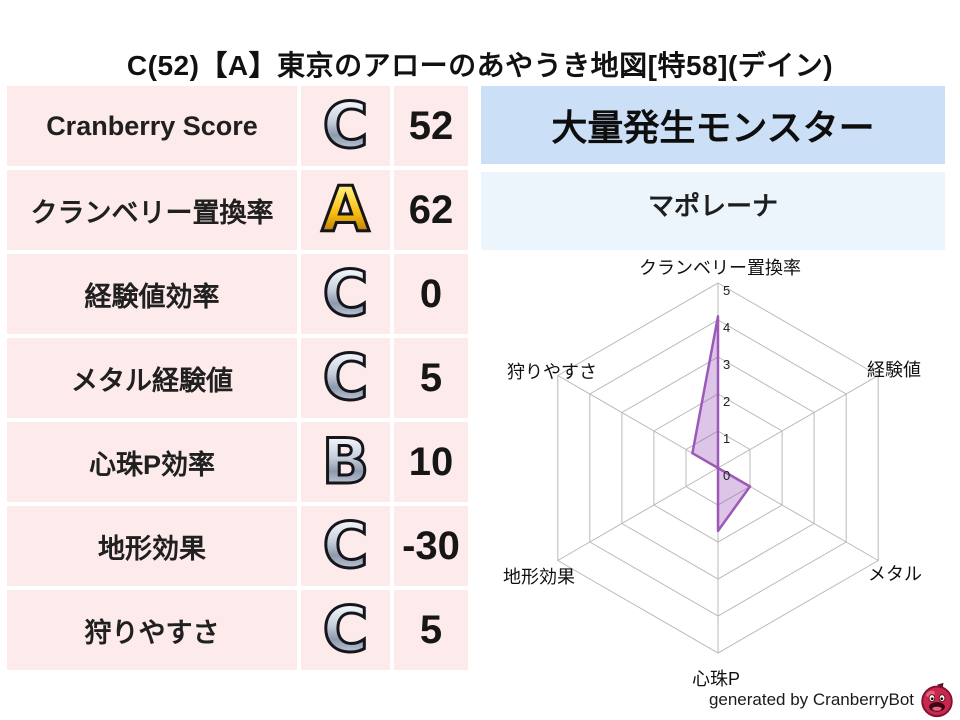 This screenshot has width=960, height=720. I want to click on page-title: C(52)【A】東京のアローのあやうき地図[特58](デイン), so click(480, 65).